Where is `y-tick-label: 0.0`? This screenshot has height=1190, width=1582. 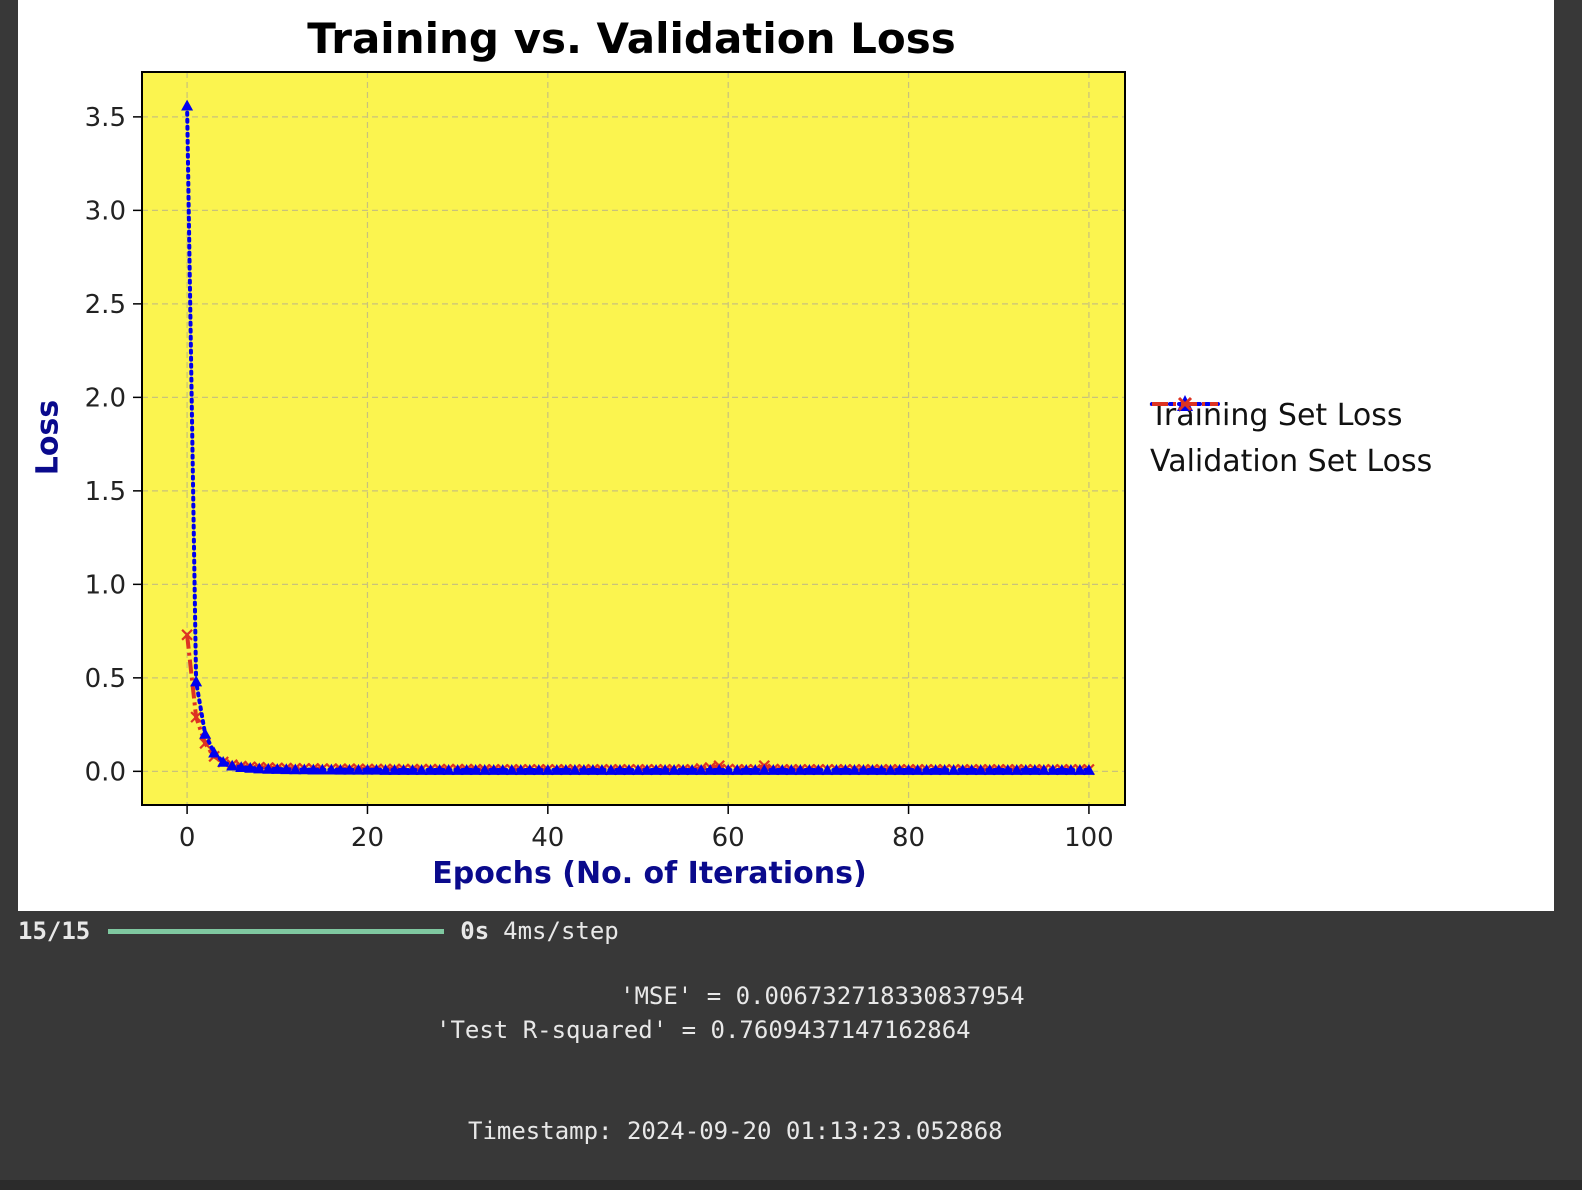 y-tick-label: 0.0 is located at coordinates (105, 772).